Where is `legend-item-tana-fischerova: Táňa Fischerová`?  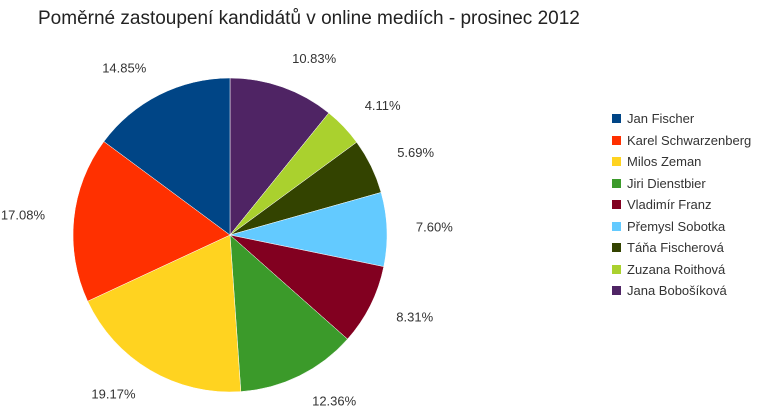 legend-item-tana-fischerova: Táňa Fischerová is located at coordinates (694, 248).